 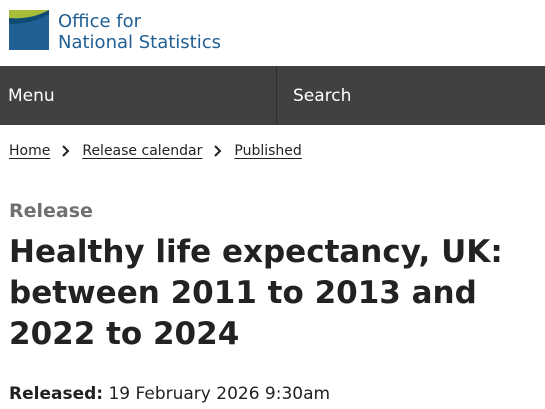 I want to click on released-label: Released:, so click(x=56, y=394).